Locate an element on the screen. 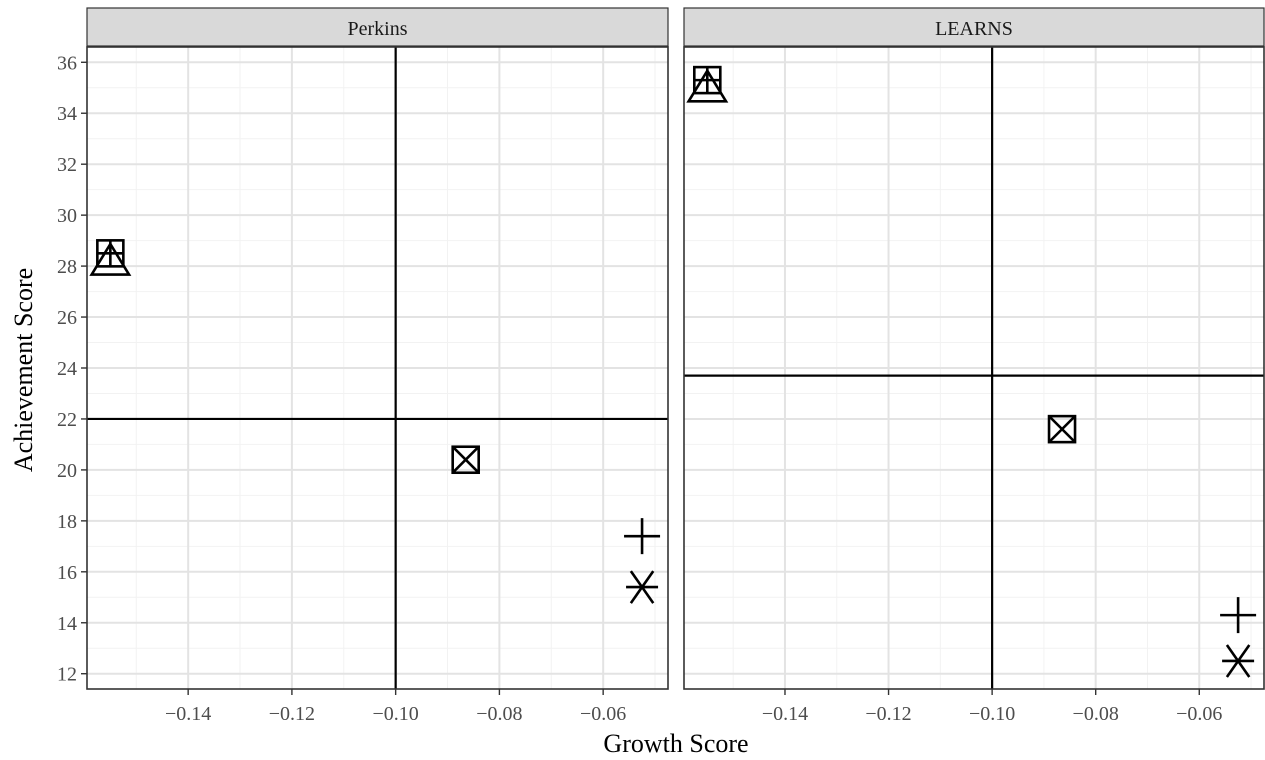  y-tick-label: 24 is located at coordinates (67, 369).